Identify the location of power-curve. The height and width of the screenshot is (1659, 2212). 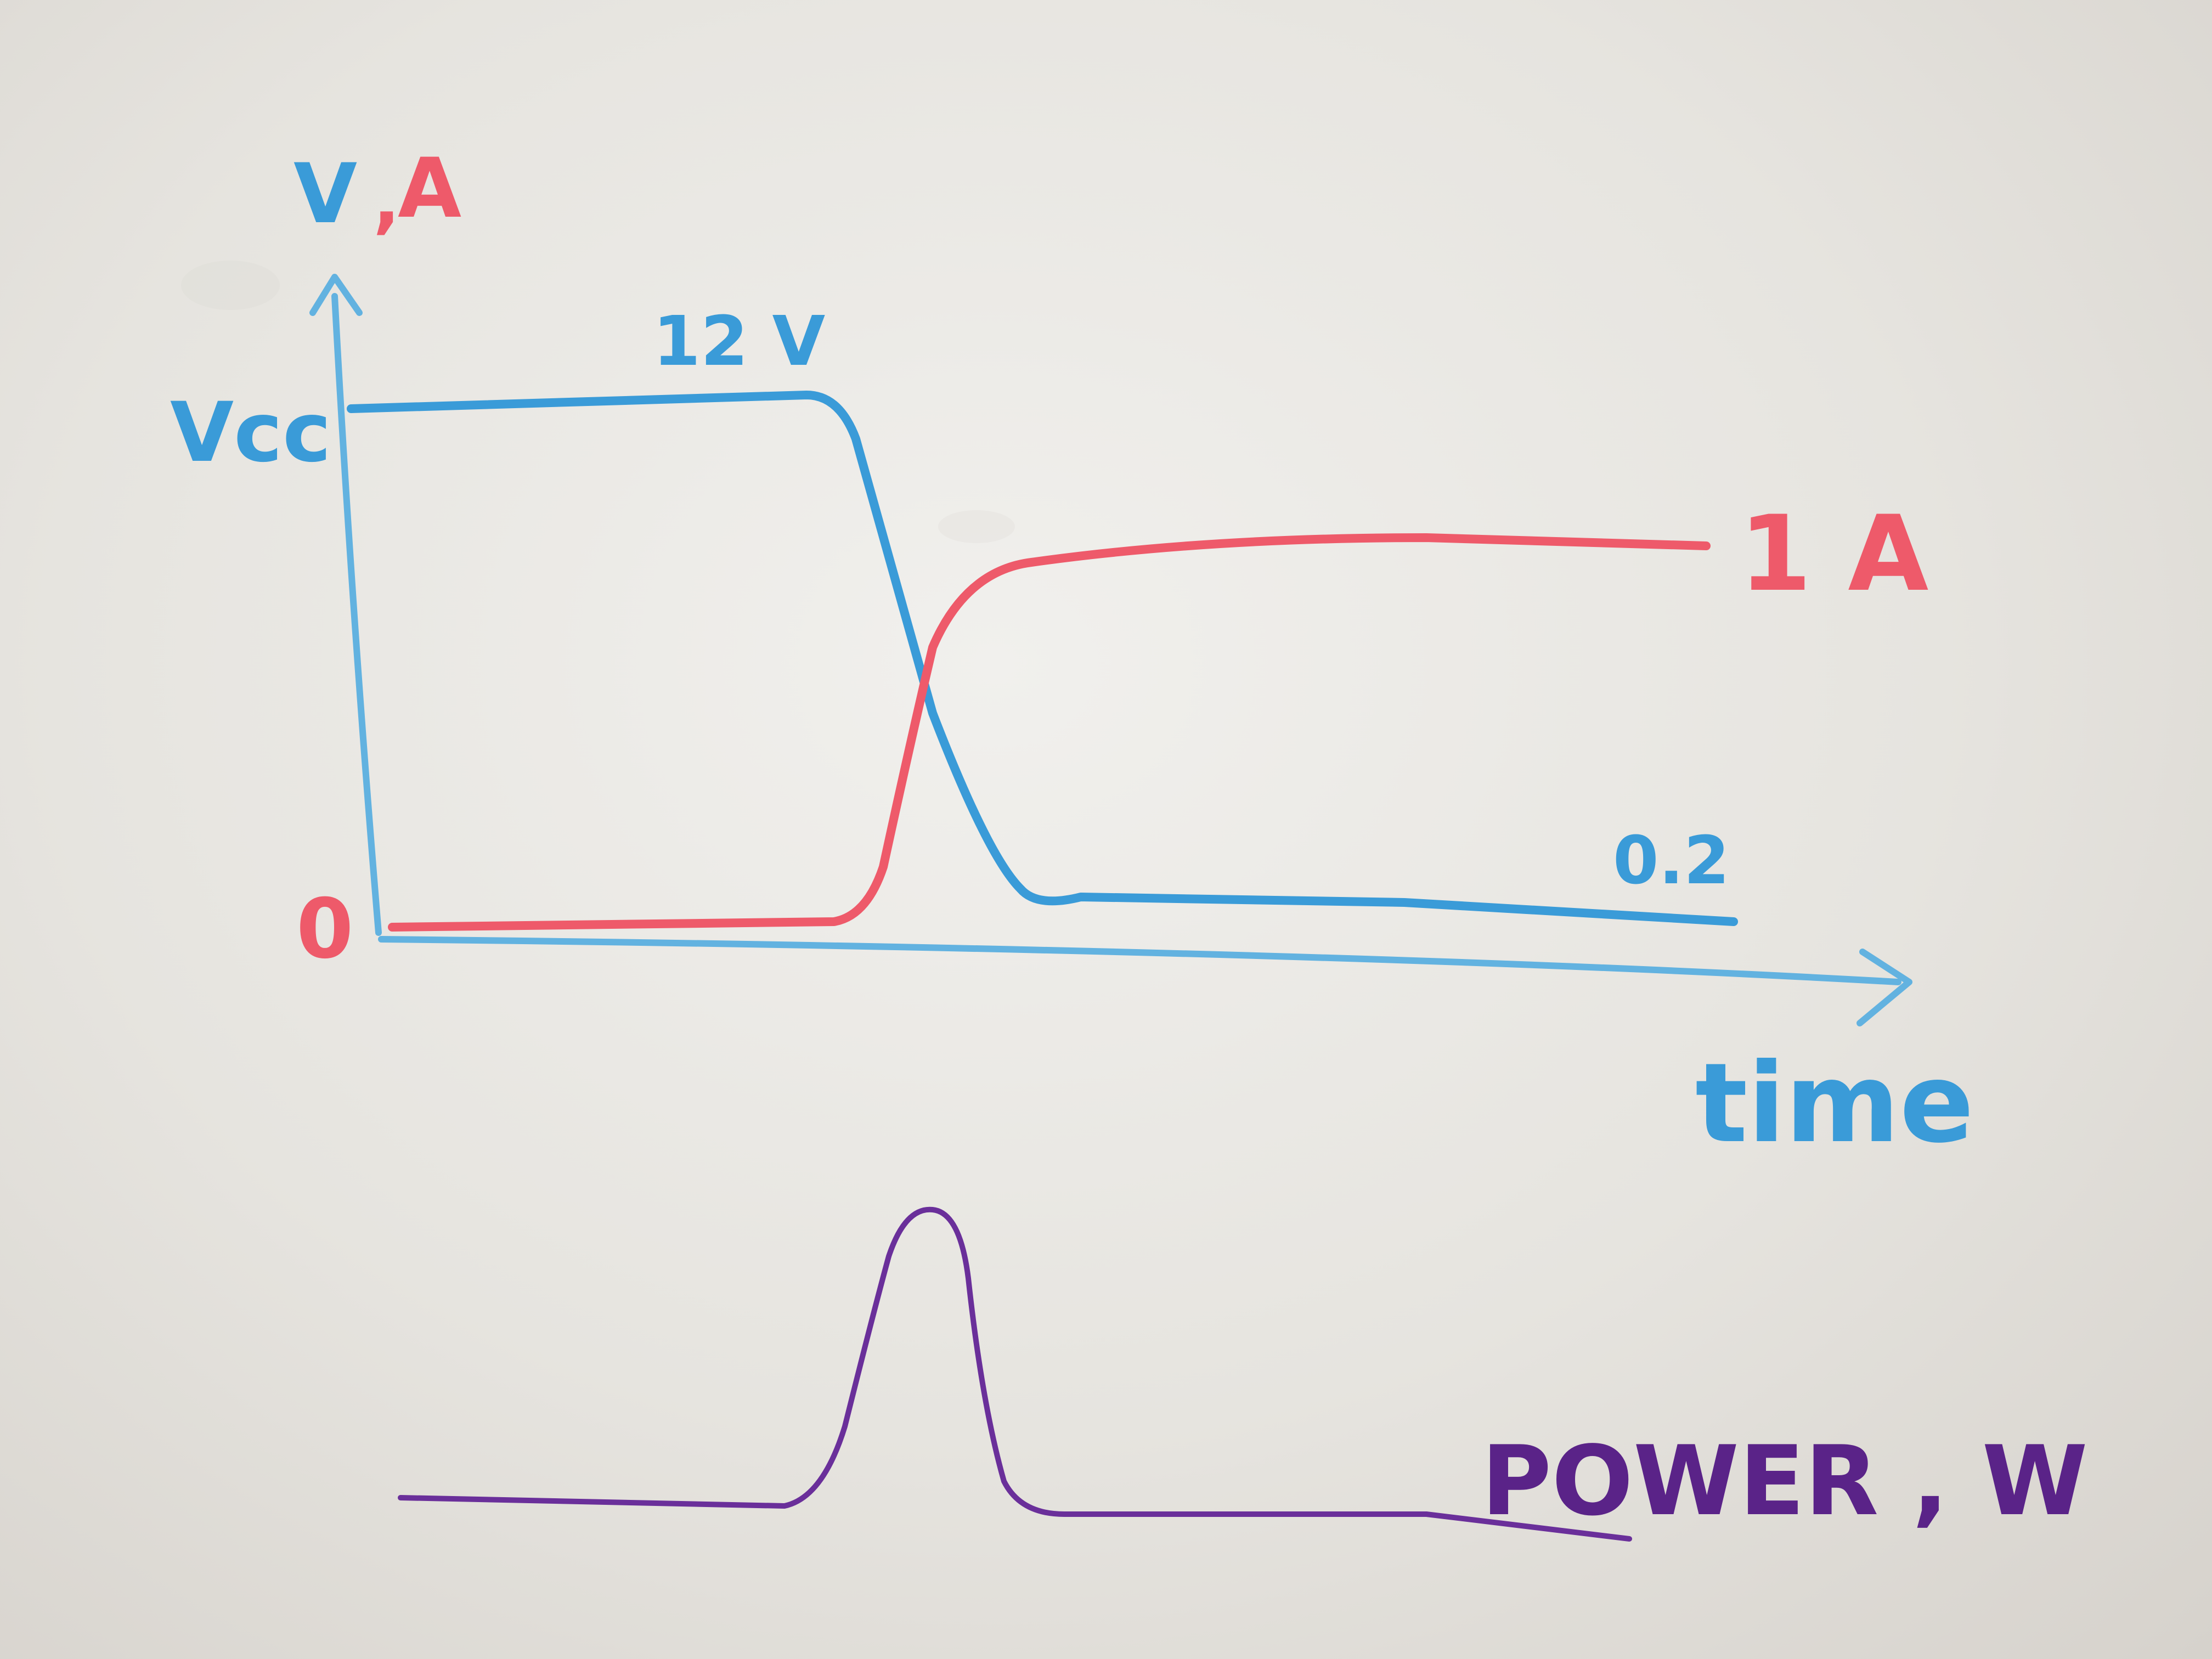
(1015, 1374).